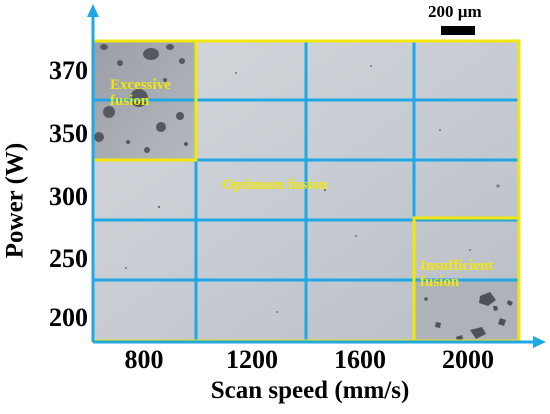 This screenshot has height=414, width=550. I want to click on scale-bar-label: 200 µm, so click(455, 11).